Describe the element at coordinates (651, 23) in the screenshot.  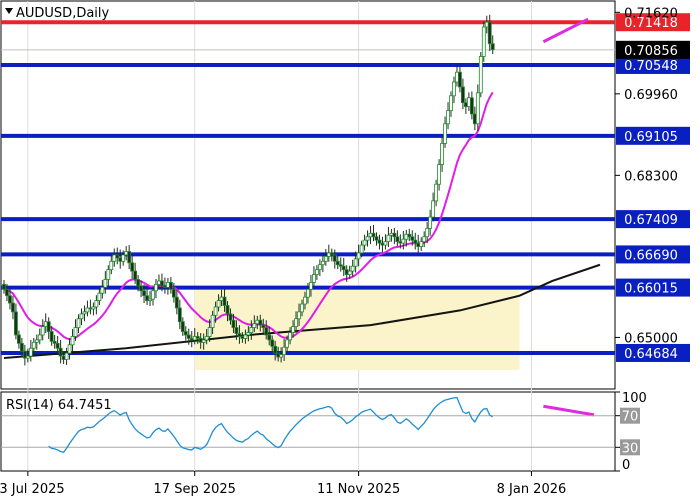
I see `price-level-label: 0.71418` at that location.